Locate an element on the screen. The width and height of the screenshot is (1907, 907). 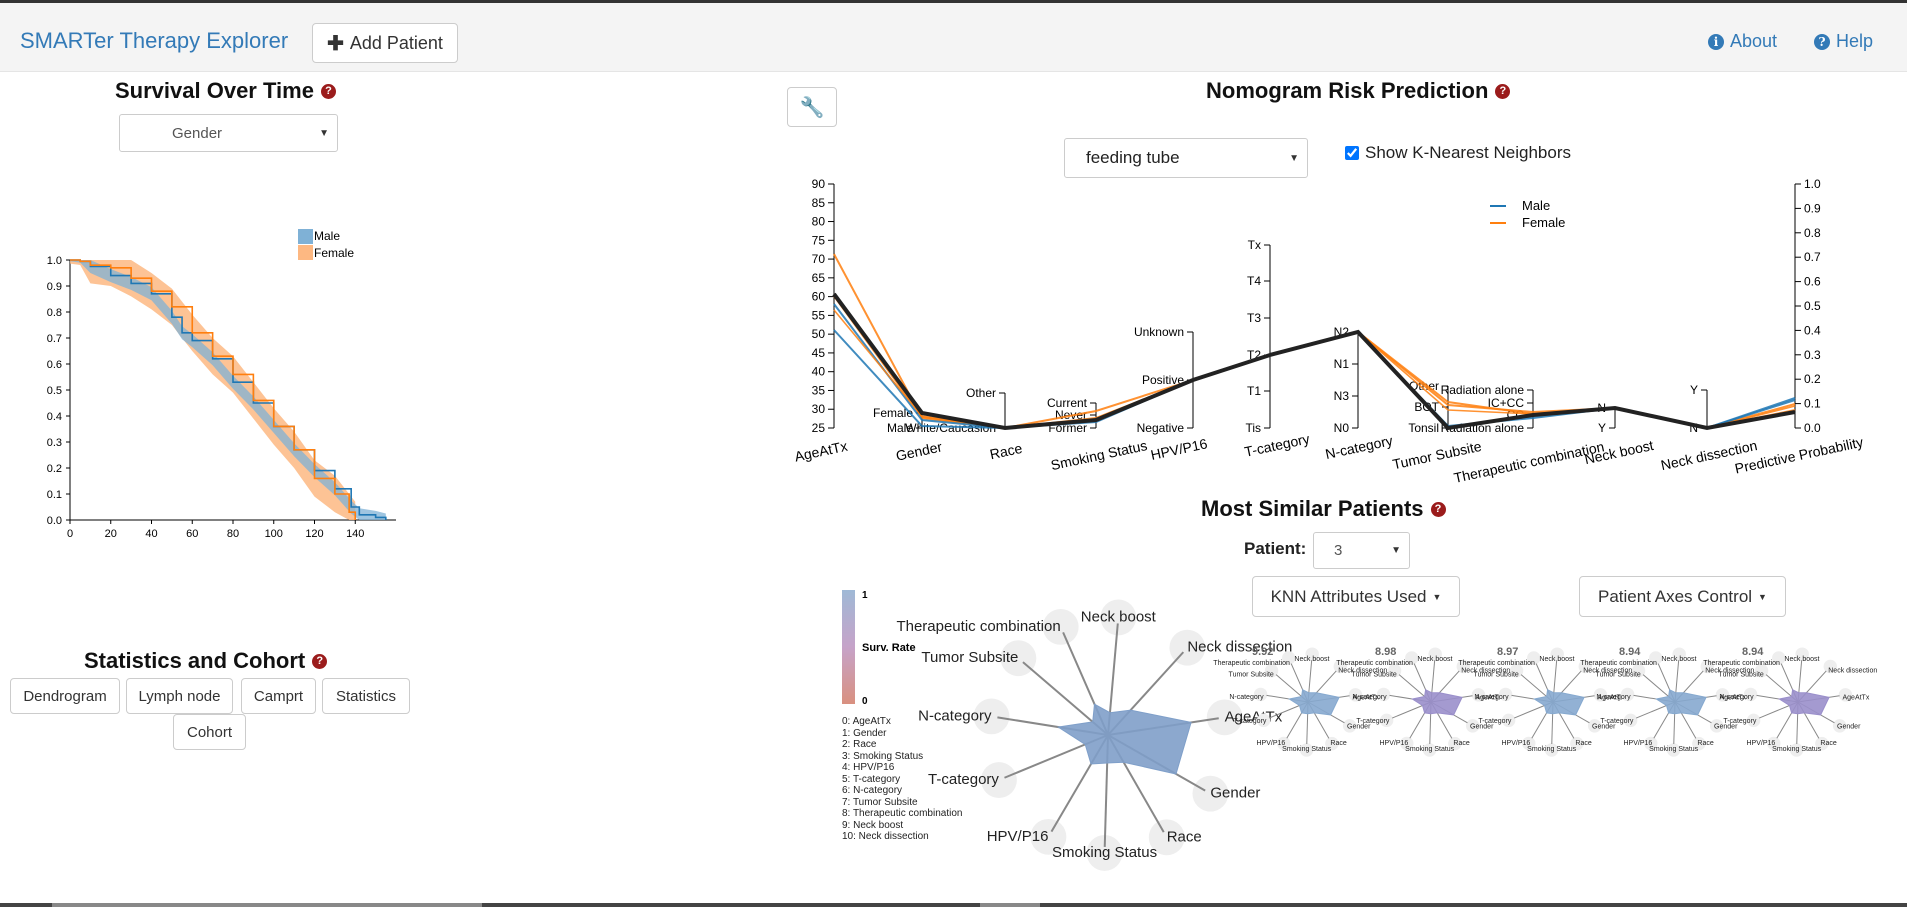
nomo-axis-label: Tumor Subsite is located at coordinates (1437, 455).